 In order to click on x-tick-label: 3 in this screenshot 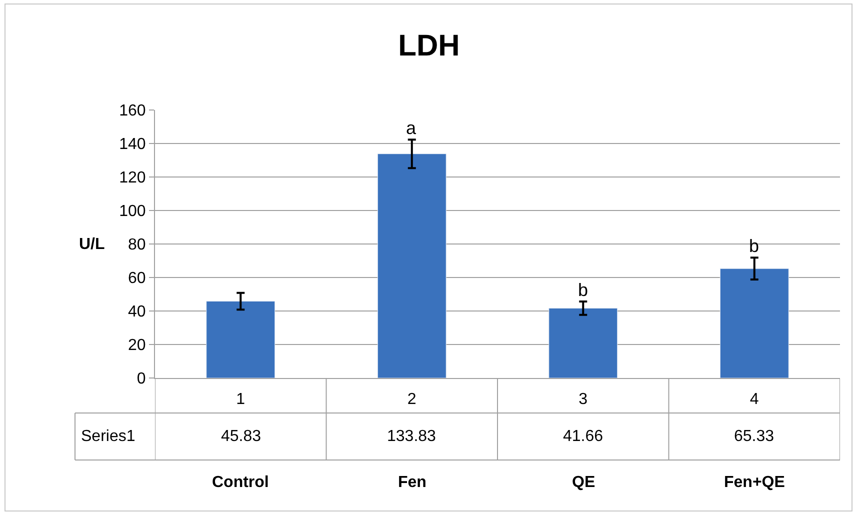, I will do `click(583, 399)`.